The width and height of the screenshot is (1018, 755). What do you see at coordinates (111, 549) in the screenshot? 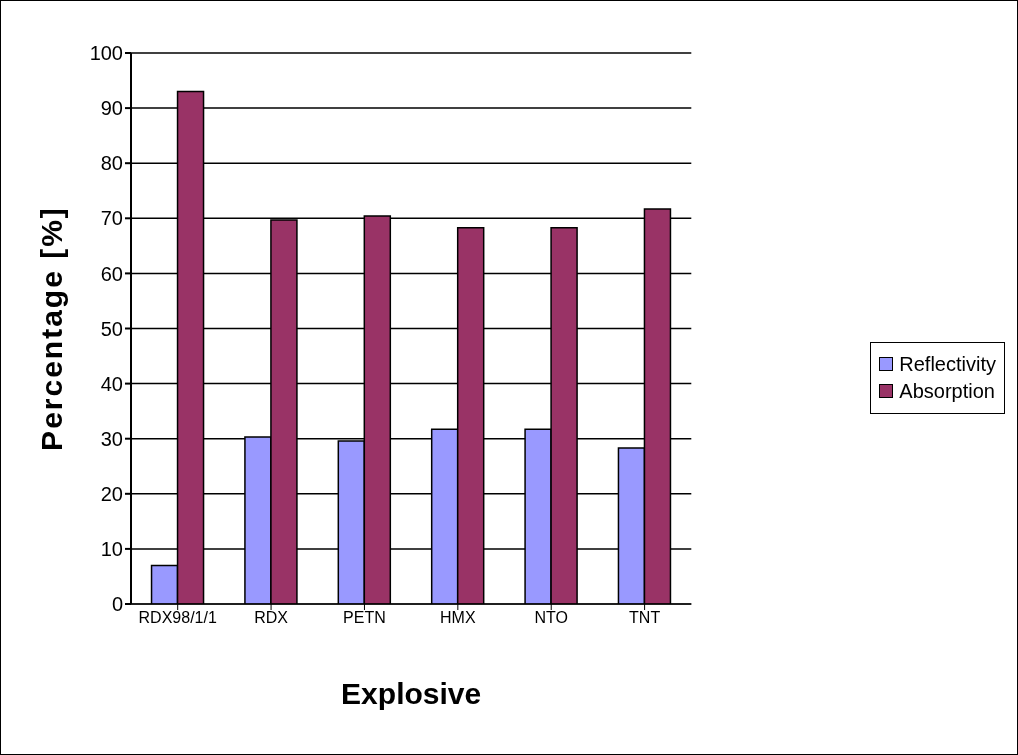
I see `y-tick-label: 10` at bounding box center [111, 549].